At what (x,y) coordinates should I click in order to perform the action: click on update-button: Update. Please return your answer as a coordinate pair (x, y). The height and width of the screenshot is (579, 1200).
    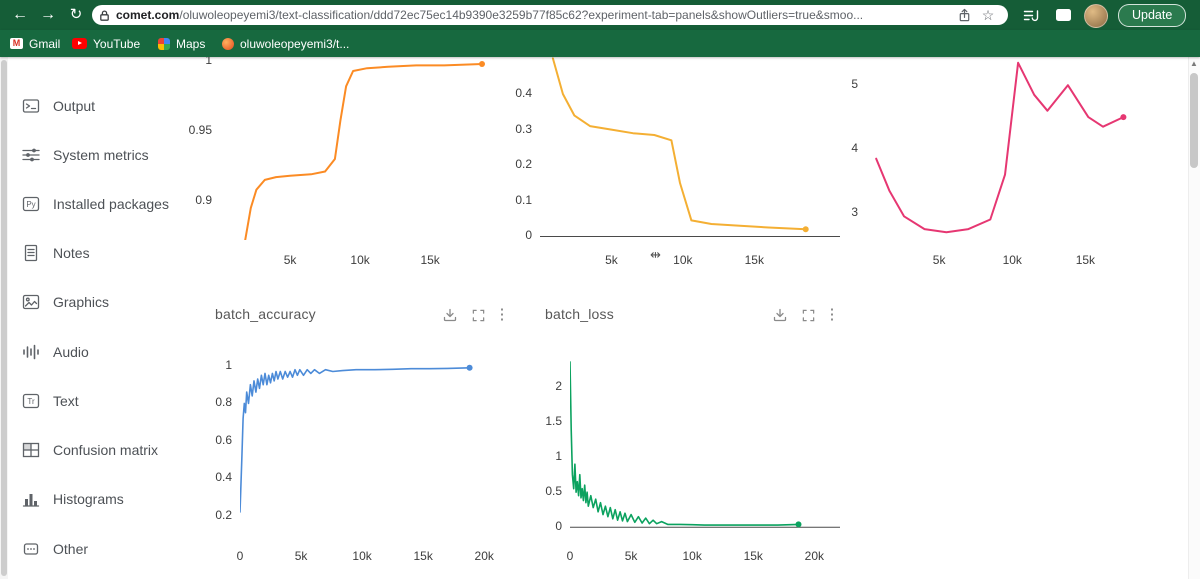
    Looking at the image, I should click on (1152, 15).